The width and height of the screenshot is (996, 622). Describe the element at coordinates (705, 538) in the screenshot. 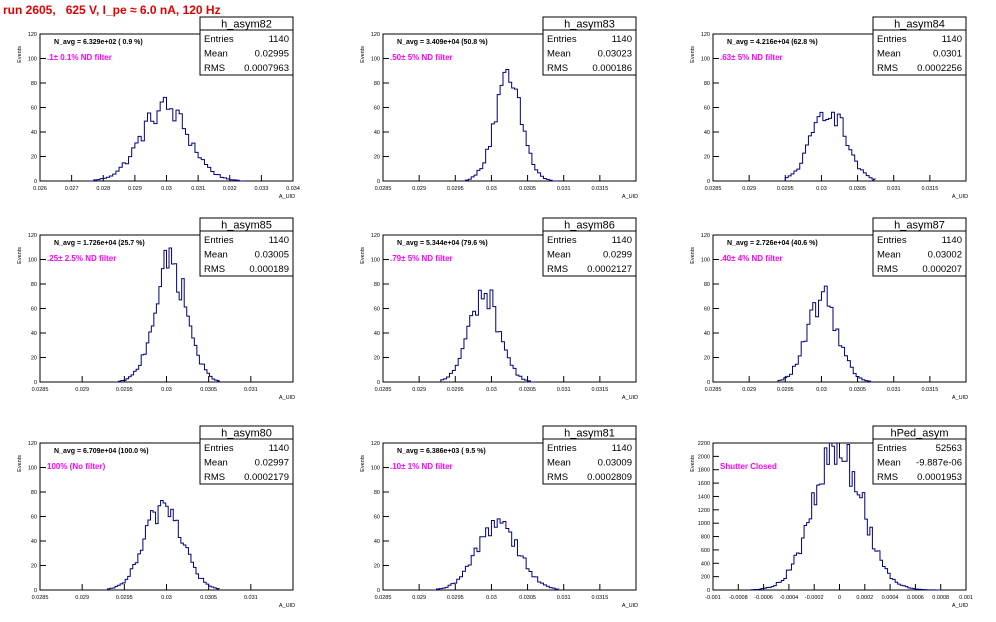

I see `y-tick-label: 800` at that location.